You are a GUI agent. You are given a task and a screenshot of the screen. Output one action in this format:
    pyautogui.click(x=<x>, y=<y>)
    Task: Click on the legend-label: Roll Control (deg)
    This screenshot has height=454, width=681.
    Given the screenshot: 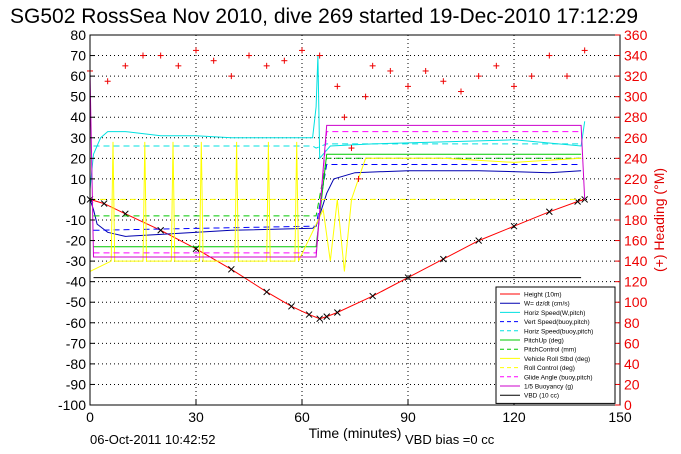 What is the action you would take?
    pyautogui.click(x=549, y=368)
    